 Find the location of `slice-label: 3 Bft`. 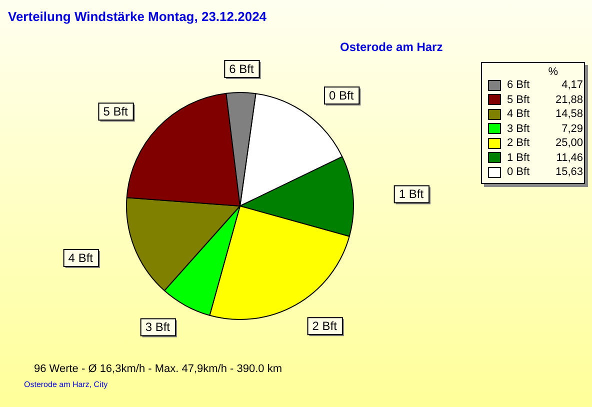

slice-label: 3 Bft is located at coordinates (158, 327).